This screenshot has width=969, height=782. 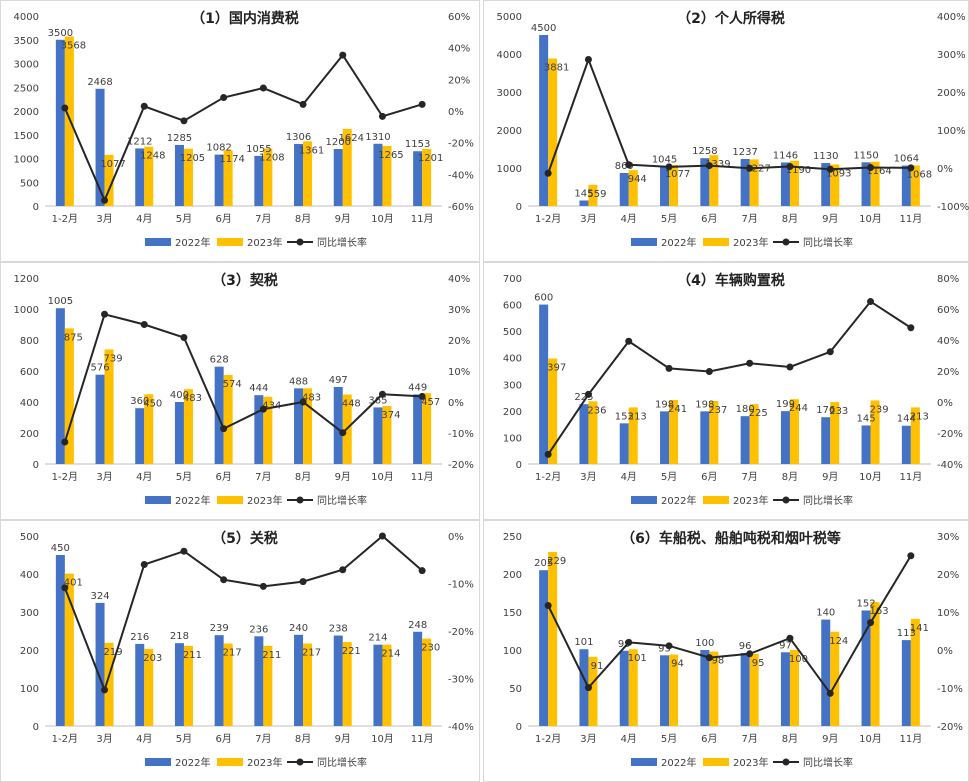 What do you see at coordinates (717, 164) in the screenshot?
I see `data-label-2023: 1339` at bounding box center [717, 164].